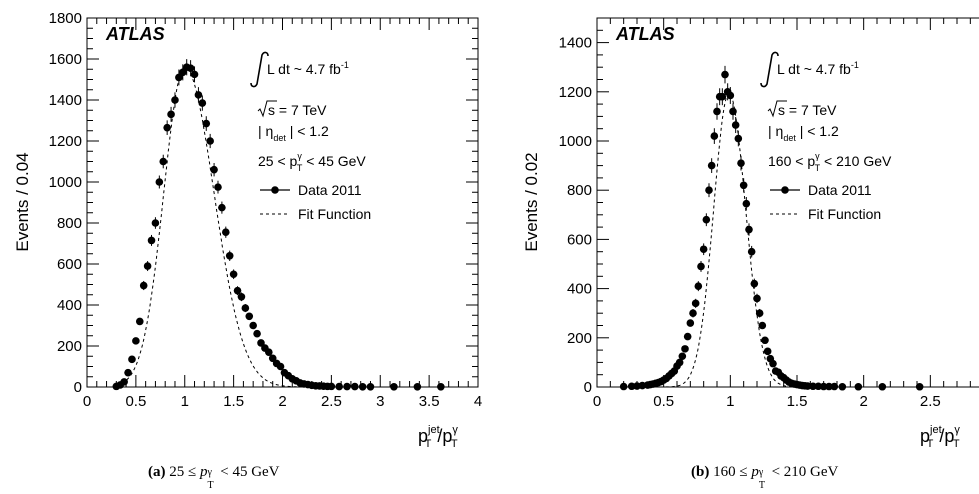  What do you see at coordinates (588, 387) in the screenshot?
I see `y-tick-label: 0` at bounding box center [588, 387].